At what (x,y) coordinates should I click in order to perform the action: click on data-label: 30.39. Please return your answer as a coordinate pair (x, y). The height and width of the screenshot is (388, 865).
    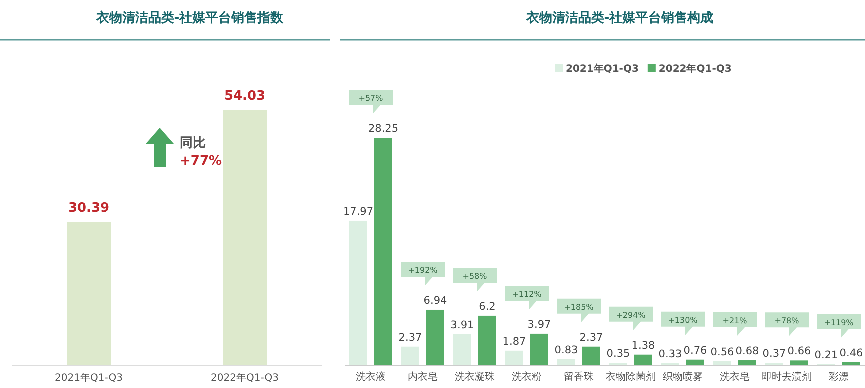
    Looking at the image, I should click on (89, 208).